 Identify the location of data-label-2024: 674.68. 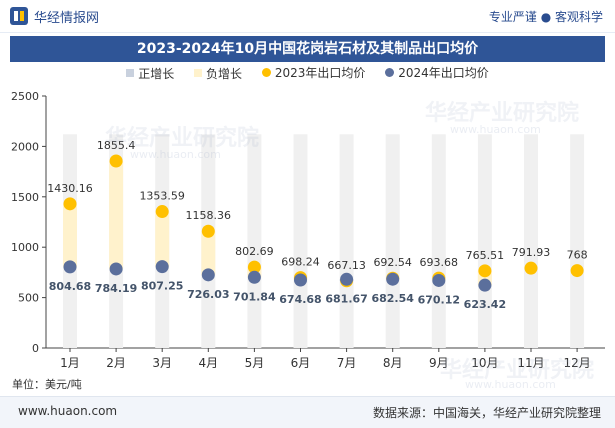
(300, 299).